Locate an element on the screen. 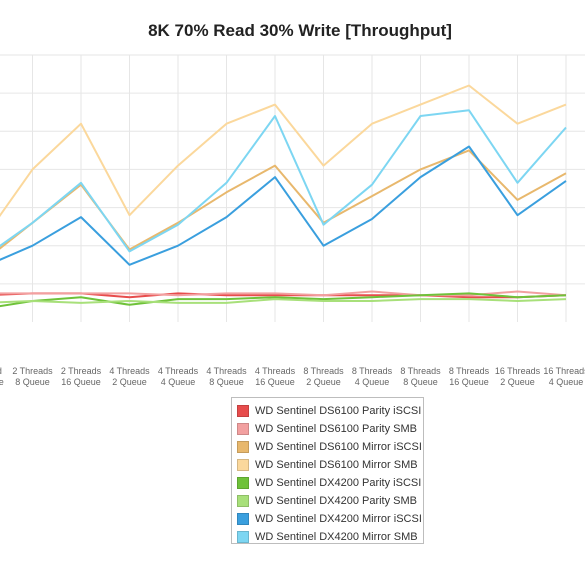 This screenshot has width=585, height=581. legend-label: WD Sentinel DS6100 Parity SMB is located at coordinates (336, 429).